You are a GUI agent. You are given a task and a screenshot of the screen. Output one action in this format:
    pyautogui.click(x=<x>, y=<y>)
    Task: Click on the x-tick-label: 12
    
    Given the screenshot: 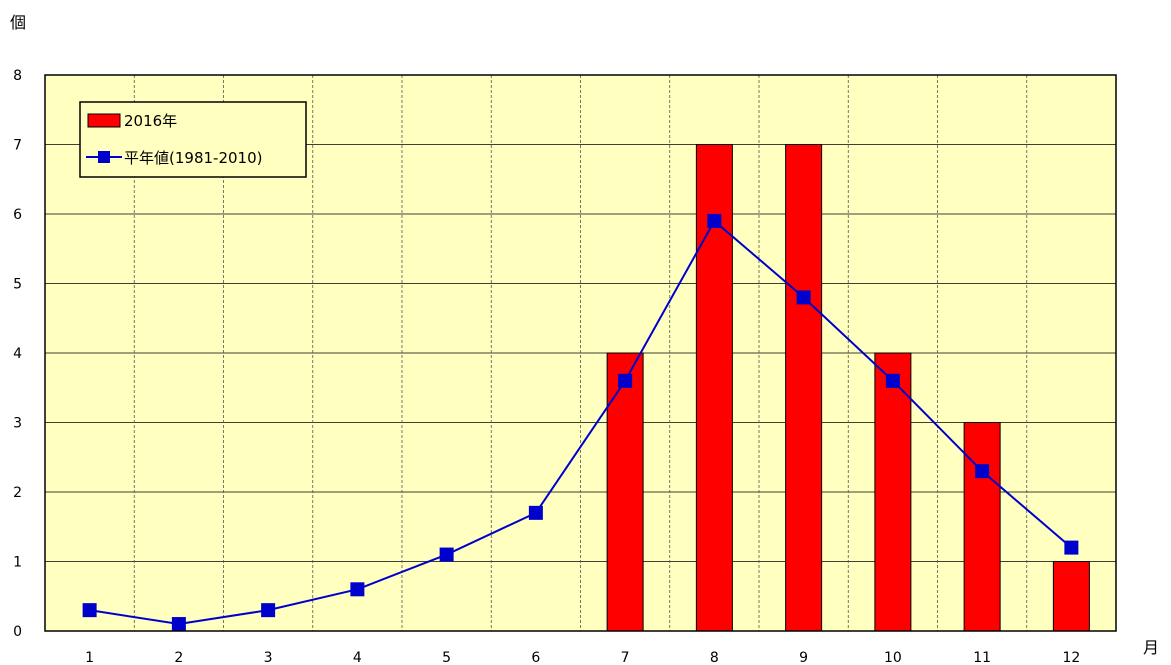 What is the action you would take?
    pyautogui.click(x=1071, y=657)
    